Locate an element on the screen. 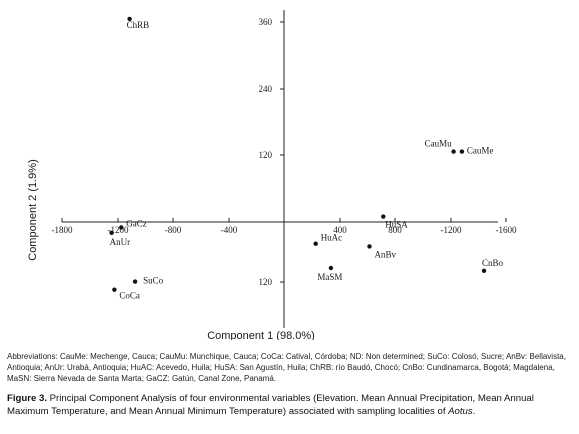 The image size is (579, 434). point-label-coca: CoCa is located at coordinates (129, 296).